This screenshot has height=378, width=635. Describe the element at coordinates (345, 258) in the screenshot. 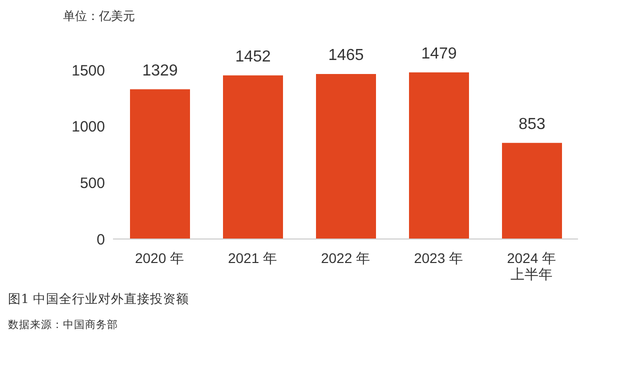

I see `x-tick-label: 2022 年` at that location.